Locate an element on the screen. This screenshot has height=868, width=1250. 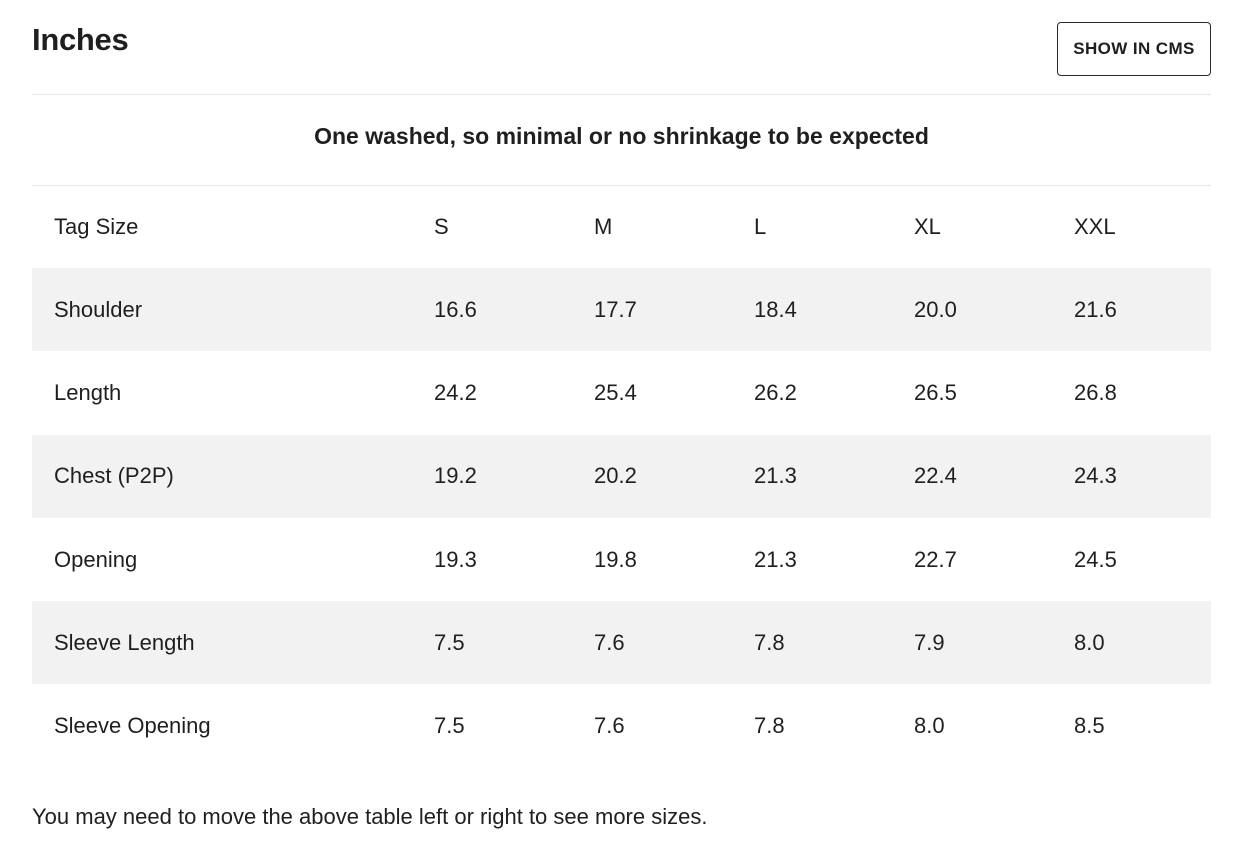
table-row: Length 24.2 25.4 26.2 26.5 26.8 is located at coordinates (621, 392).